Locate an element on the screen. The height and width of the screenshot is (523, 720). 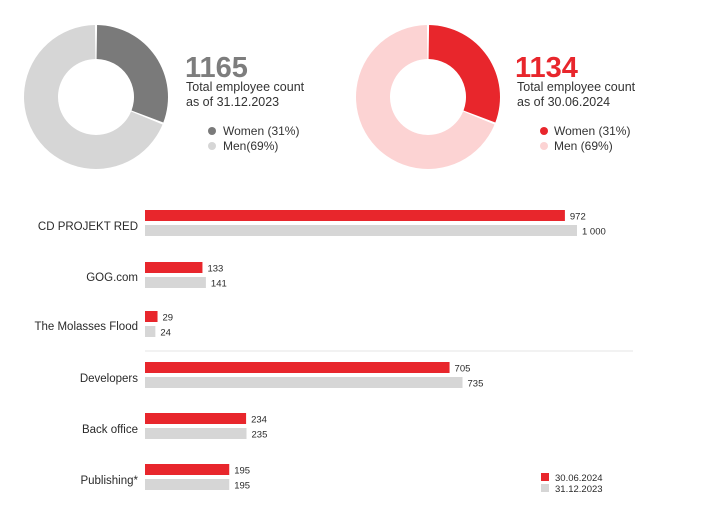
bar-value-label: 235 is located at coordinates (260, 435).